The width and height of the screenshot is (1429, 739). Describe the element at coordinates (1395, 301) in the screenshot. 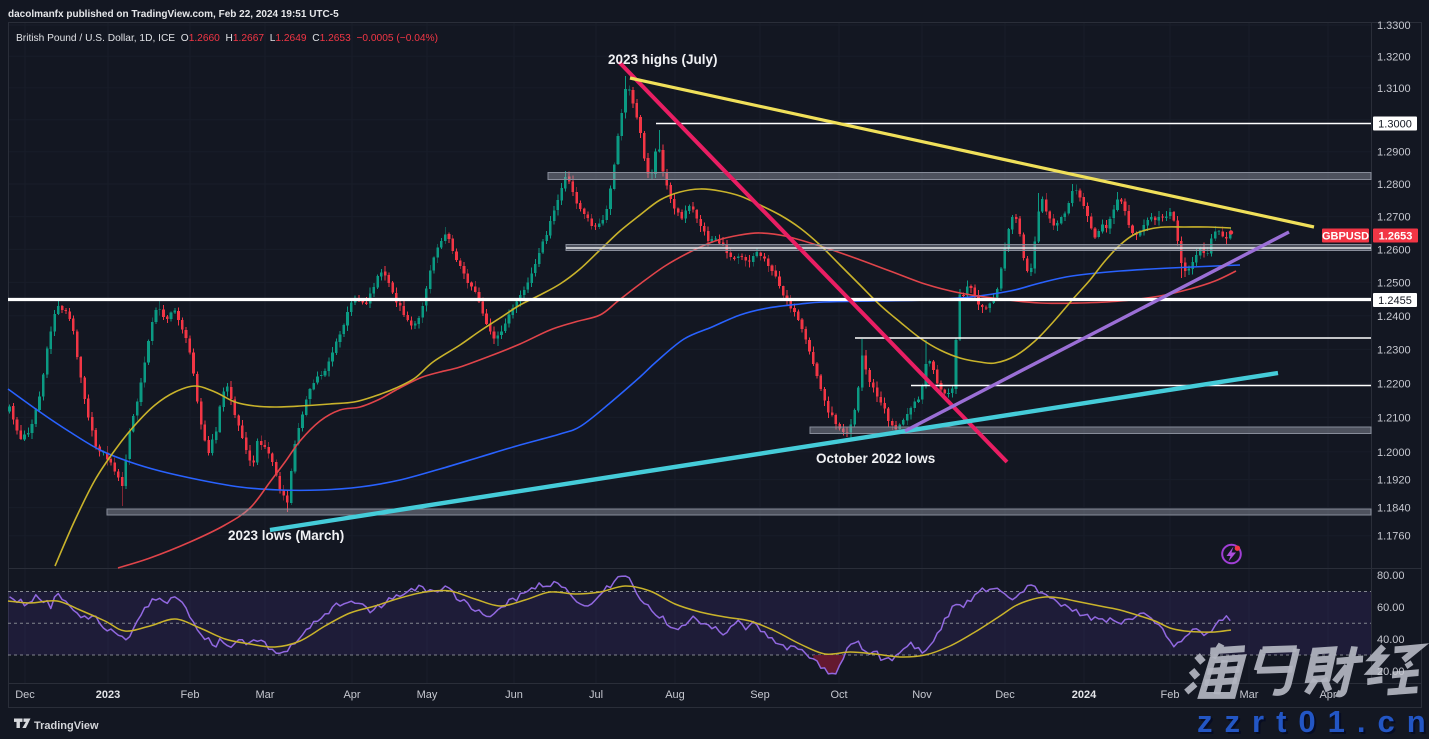

I see `svg-text: 1.2455` at that location.